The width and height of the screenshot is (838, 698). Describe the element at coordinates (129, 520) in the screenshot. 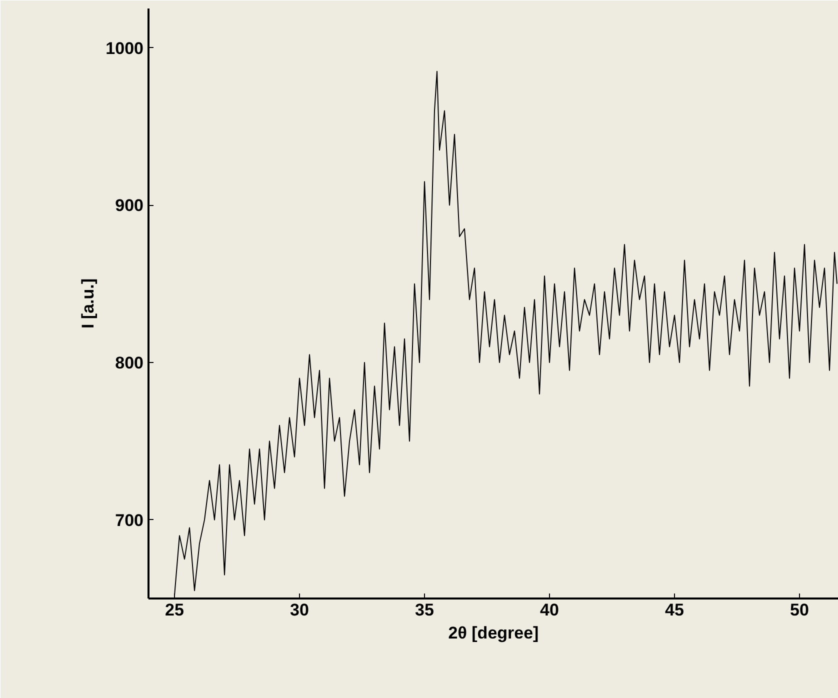

I see `y-tick-label: 700` at that location.